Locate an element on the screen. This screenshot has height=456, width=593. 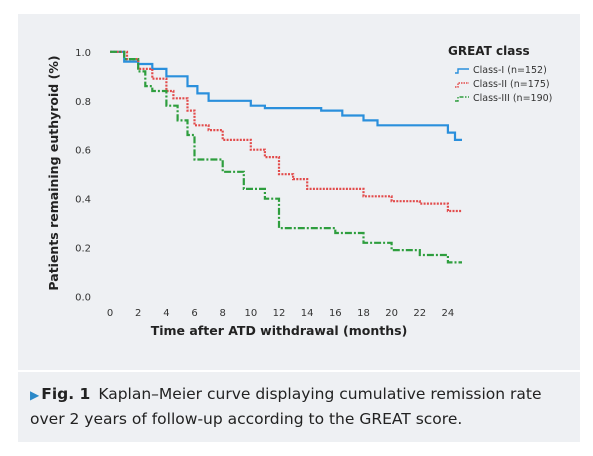
x-tick-label: 24 is located at coordinates (448, 313).